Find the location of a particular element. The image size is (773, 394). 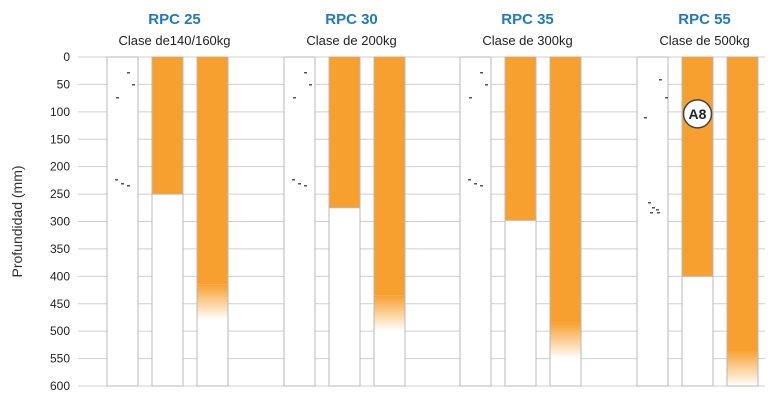

group-subtitle-1: Clase de 200kg is located at coordinates (351, 40).